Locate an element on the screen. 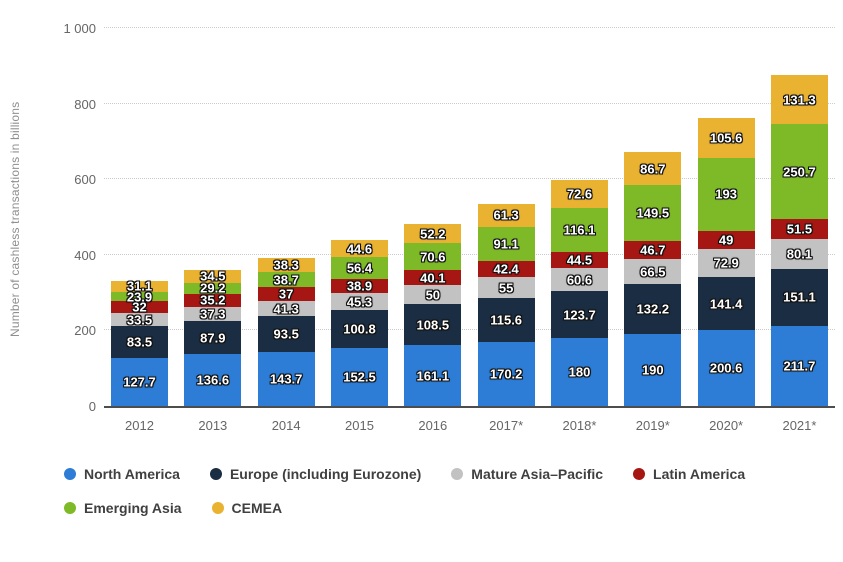 Image resolution: width=843 pixels, height=562 pixels. bar-segment: 33.5 is located at coordinates (139, 319).